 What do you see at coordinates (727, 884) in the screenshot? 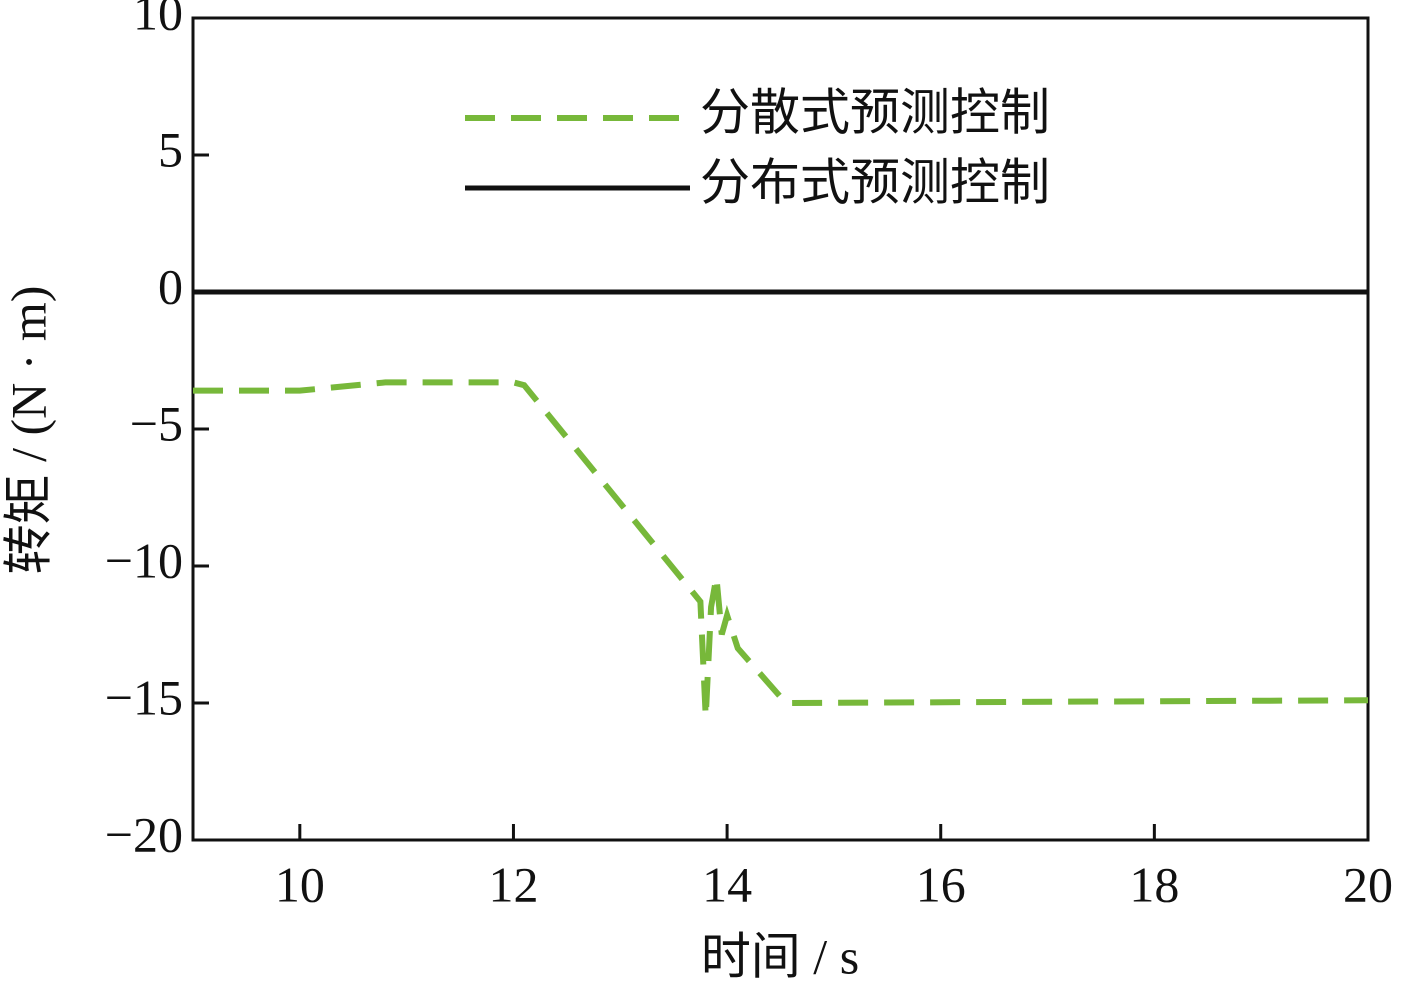
I see `x-tick-label: 14` at bounding box center [727, 884].